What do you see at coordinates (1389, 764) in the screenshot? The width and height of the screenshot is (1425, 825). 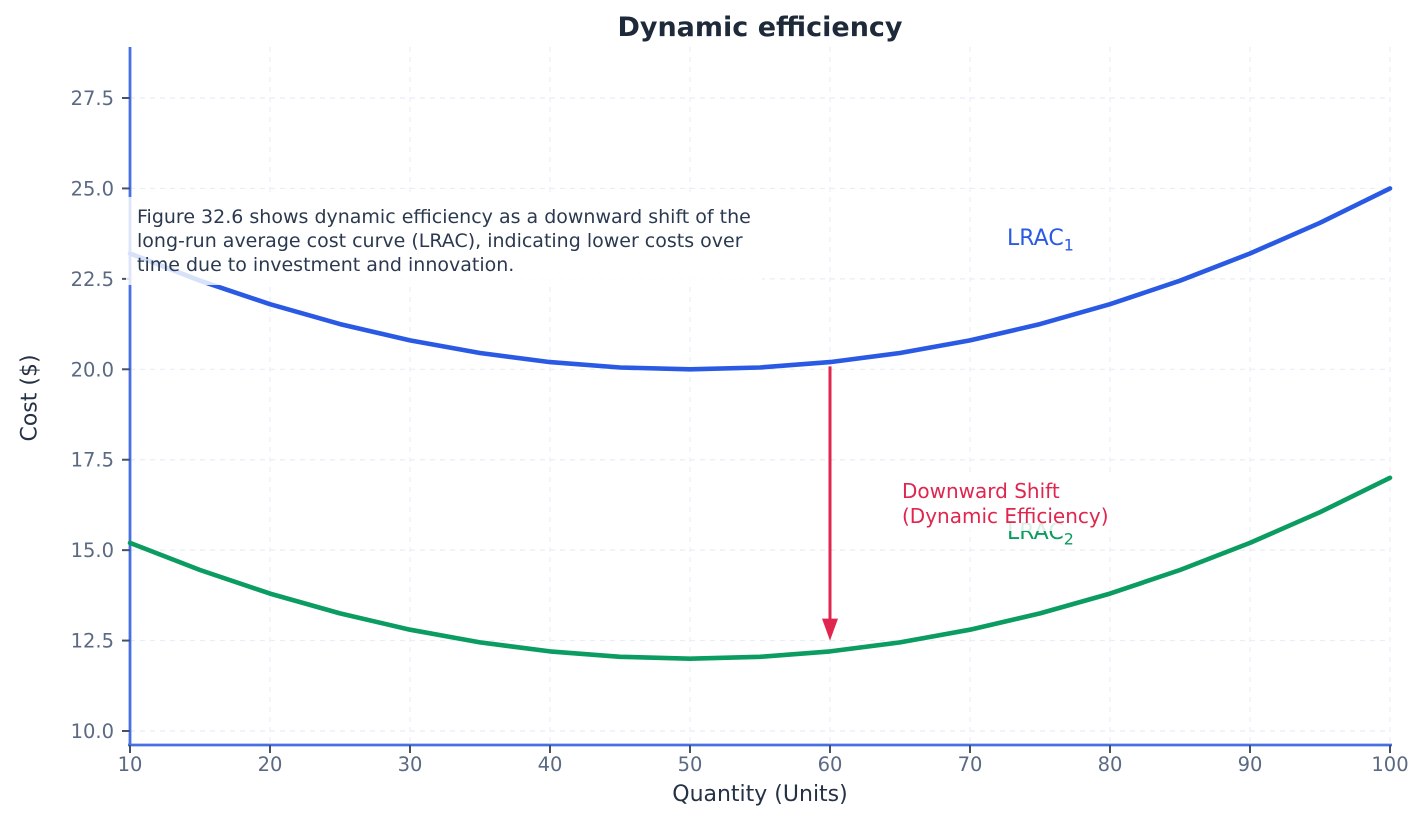 I see `x-tick-label: 100` at bounding box center [1389, 764].